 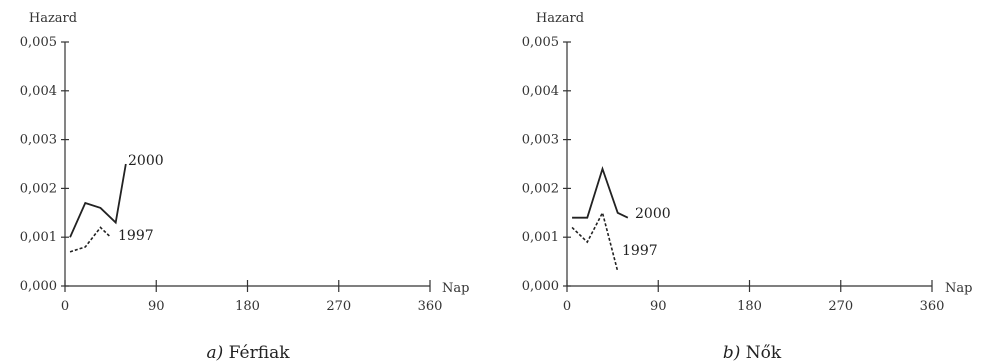 What do you see at coordinates (260, 353) in the screenshot?
I see `caption-text: Férfiak` at bounding box center [260, 353].